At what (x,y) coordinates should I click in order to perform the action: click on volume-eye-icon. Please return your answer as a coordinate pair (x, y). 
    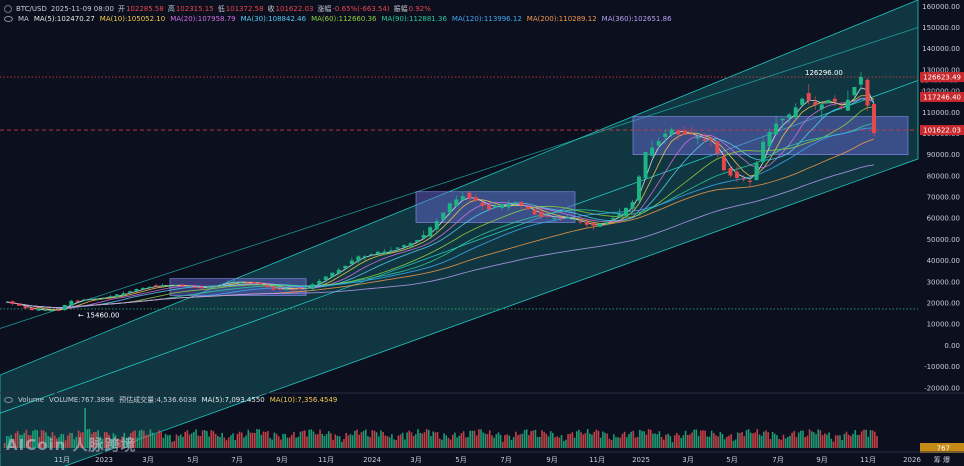
    Looking at the image, I should click on (8, 400).